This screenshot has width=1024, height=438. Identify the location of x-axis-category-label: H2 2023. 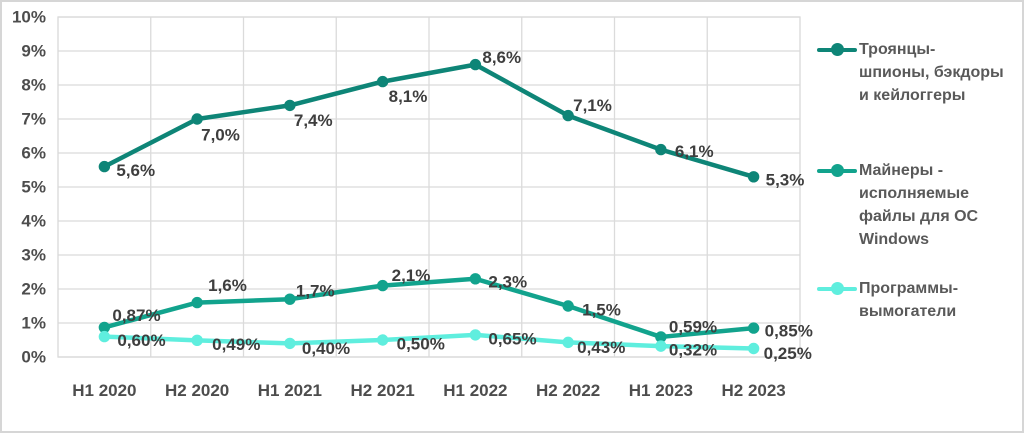
(753, 390).